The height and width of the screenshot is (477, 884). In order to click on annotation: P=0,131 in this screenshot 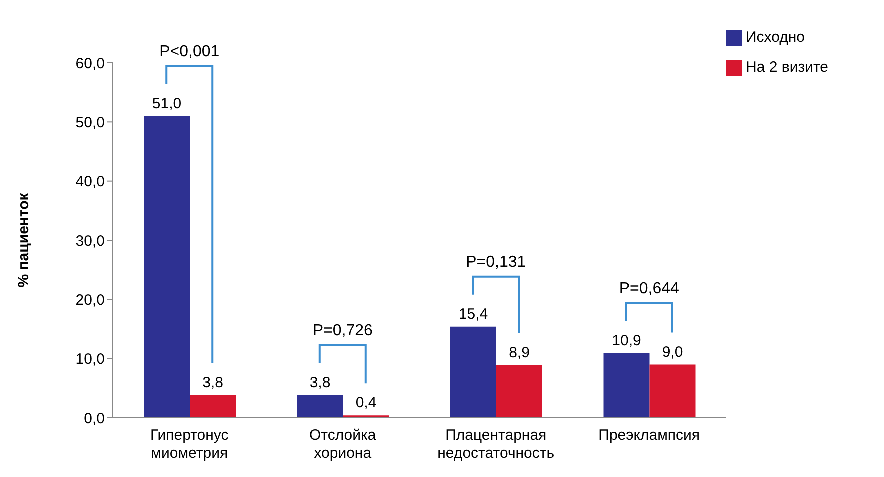, I will do `click(496, 262)`.